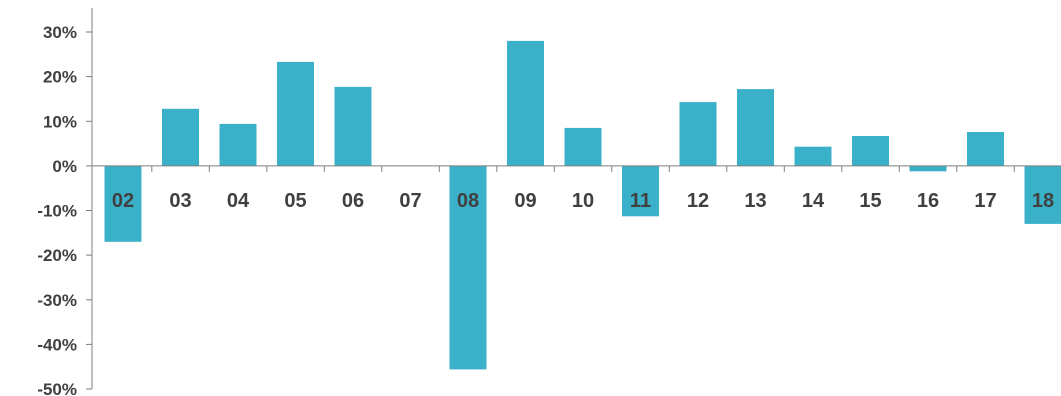 The image size is (1061, 396). I want to click on x-tick-label-03: 03, so click(180, 201).